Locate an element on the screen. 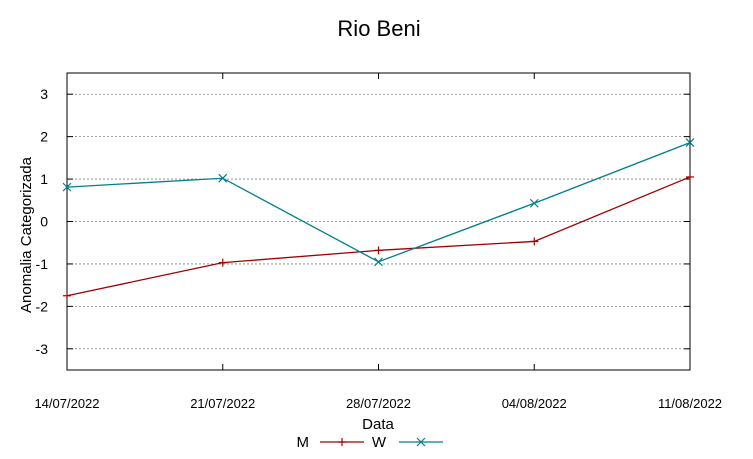  legend-label-w: W is located at coordinates (379, 442).